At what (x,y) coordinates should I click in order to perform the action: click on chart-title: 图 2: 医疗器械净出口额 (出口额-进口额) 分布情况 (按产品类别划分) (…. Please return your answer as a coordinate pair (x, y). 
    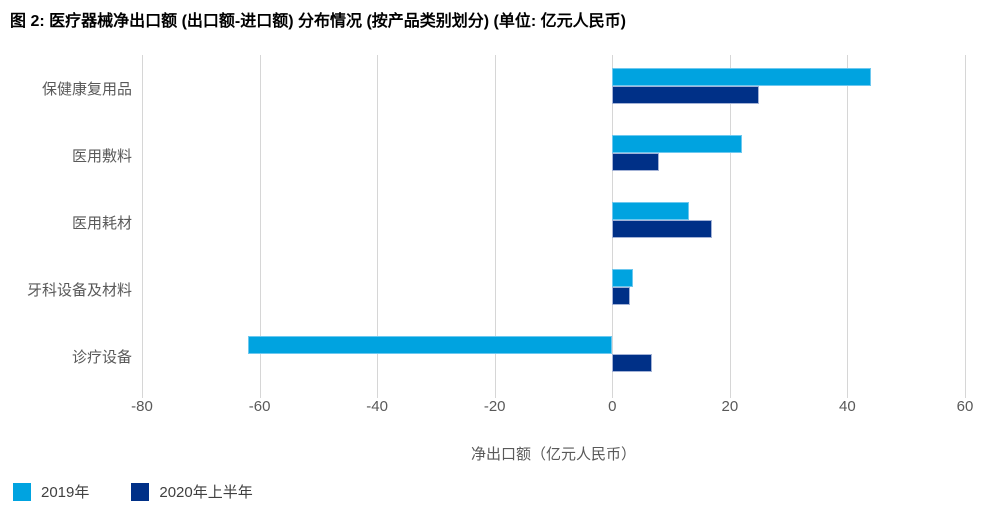
    Looking at the image, I should click on (318, 21).